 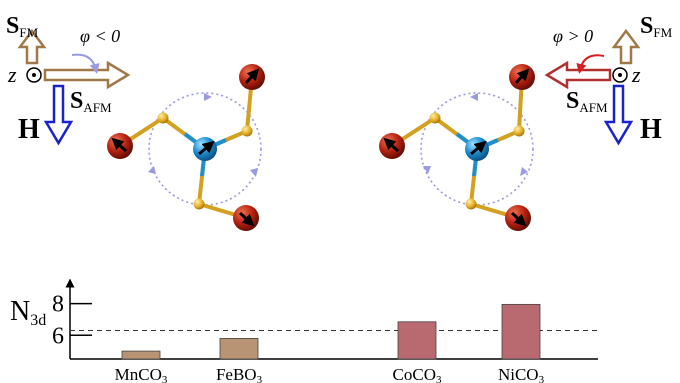 I want to click on right-field-label: H, so click(x=651, y=129).